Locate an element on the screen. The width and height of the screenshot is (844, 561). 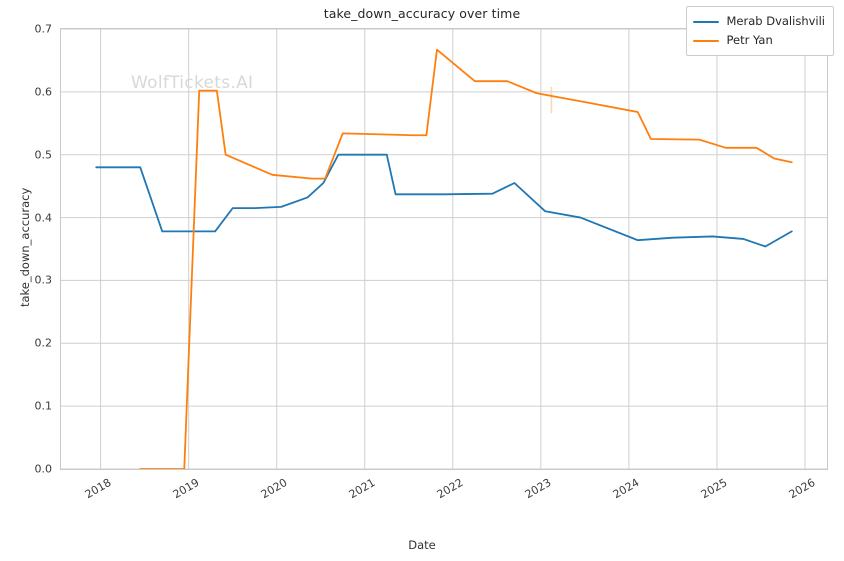
y-tick-label: 0.5 is located at coordinates (43, 155).